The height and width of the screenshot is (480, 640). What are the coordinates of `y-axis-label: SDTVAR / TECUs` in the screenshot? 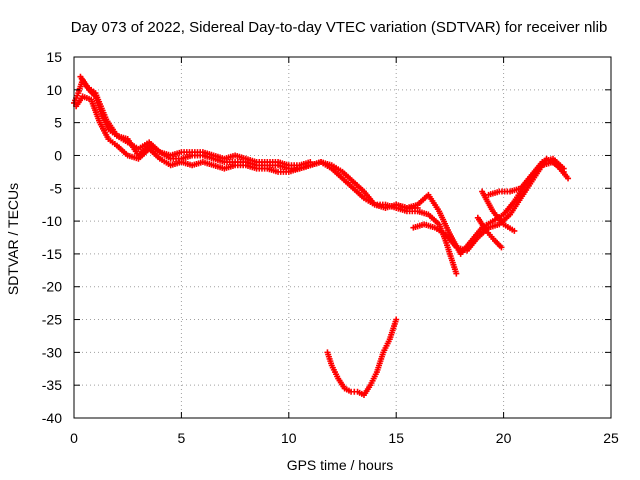 It's located at (13, 239).